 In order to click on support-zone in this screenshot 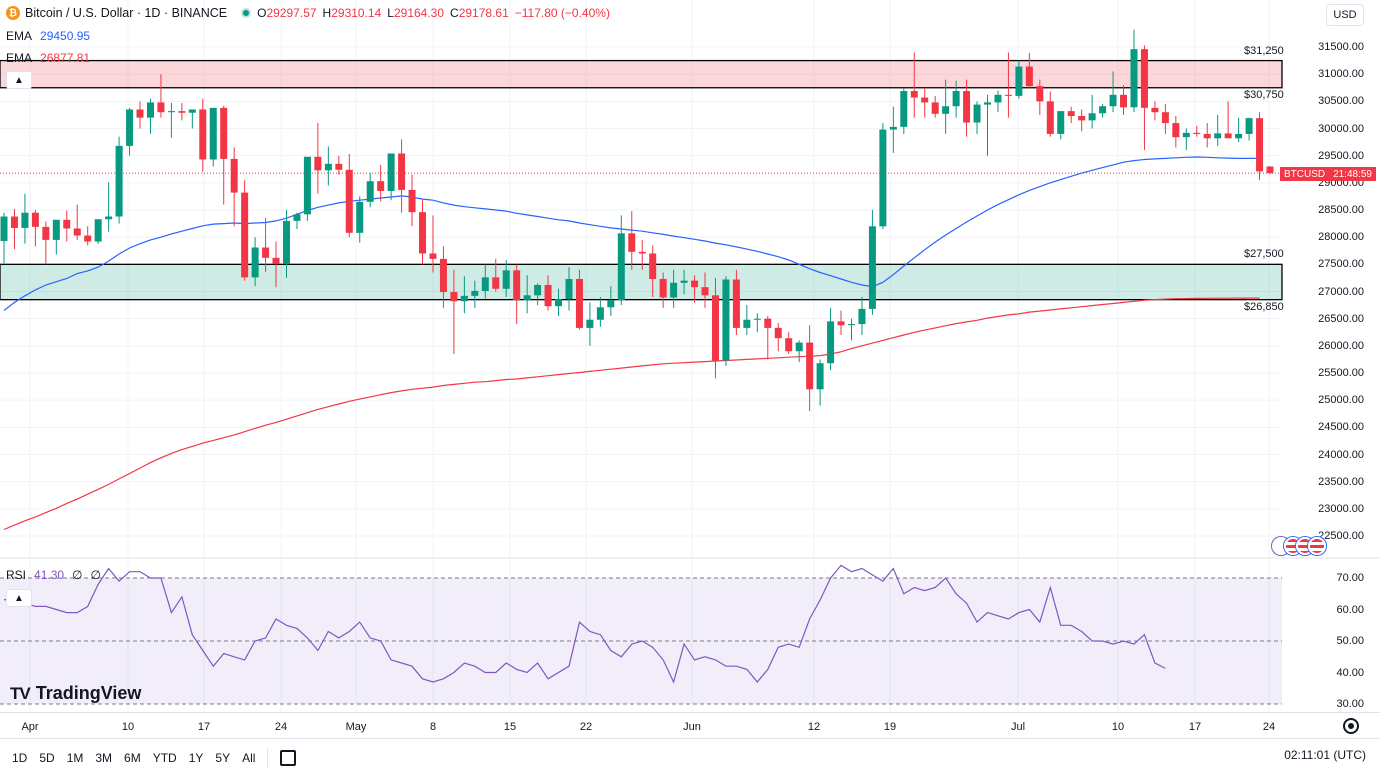, I will do `click(641, 282)`.